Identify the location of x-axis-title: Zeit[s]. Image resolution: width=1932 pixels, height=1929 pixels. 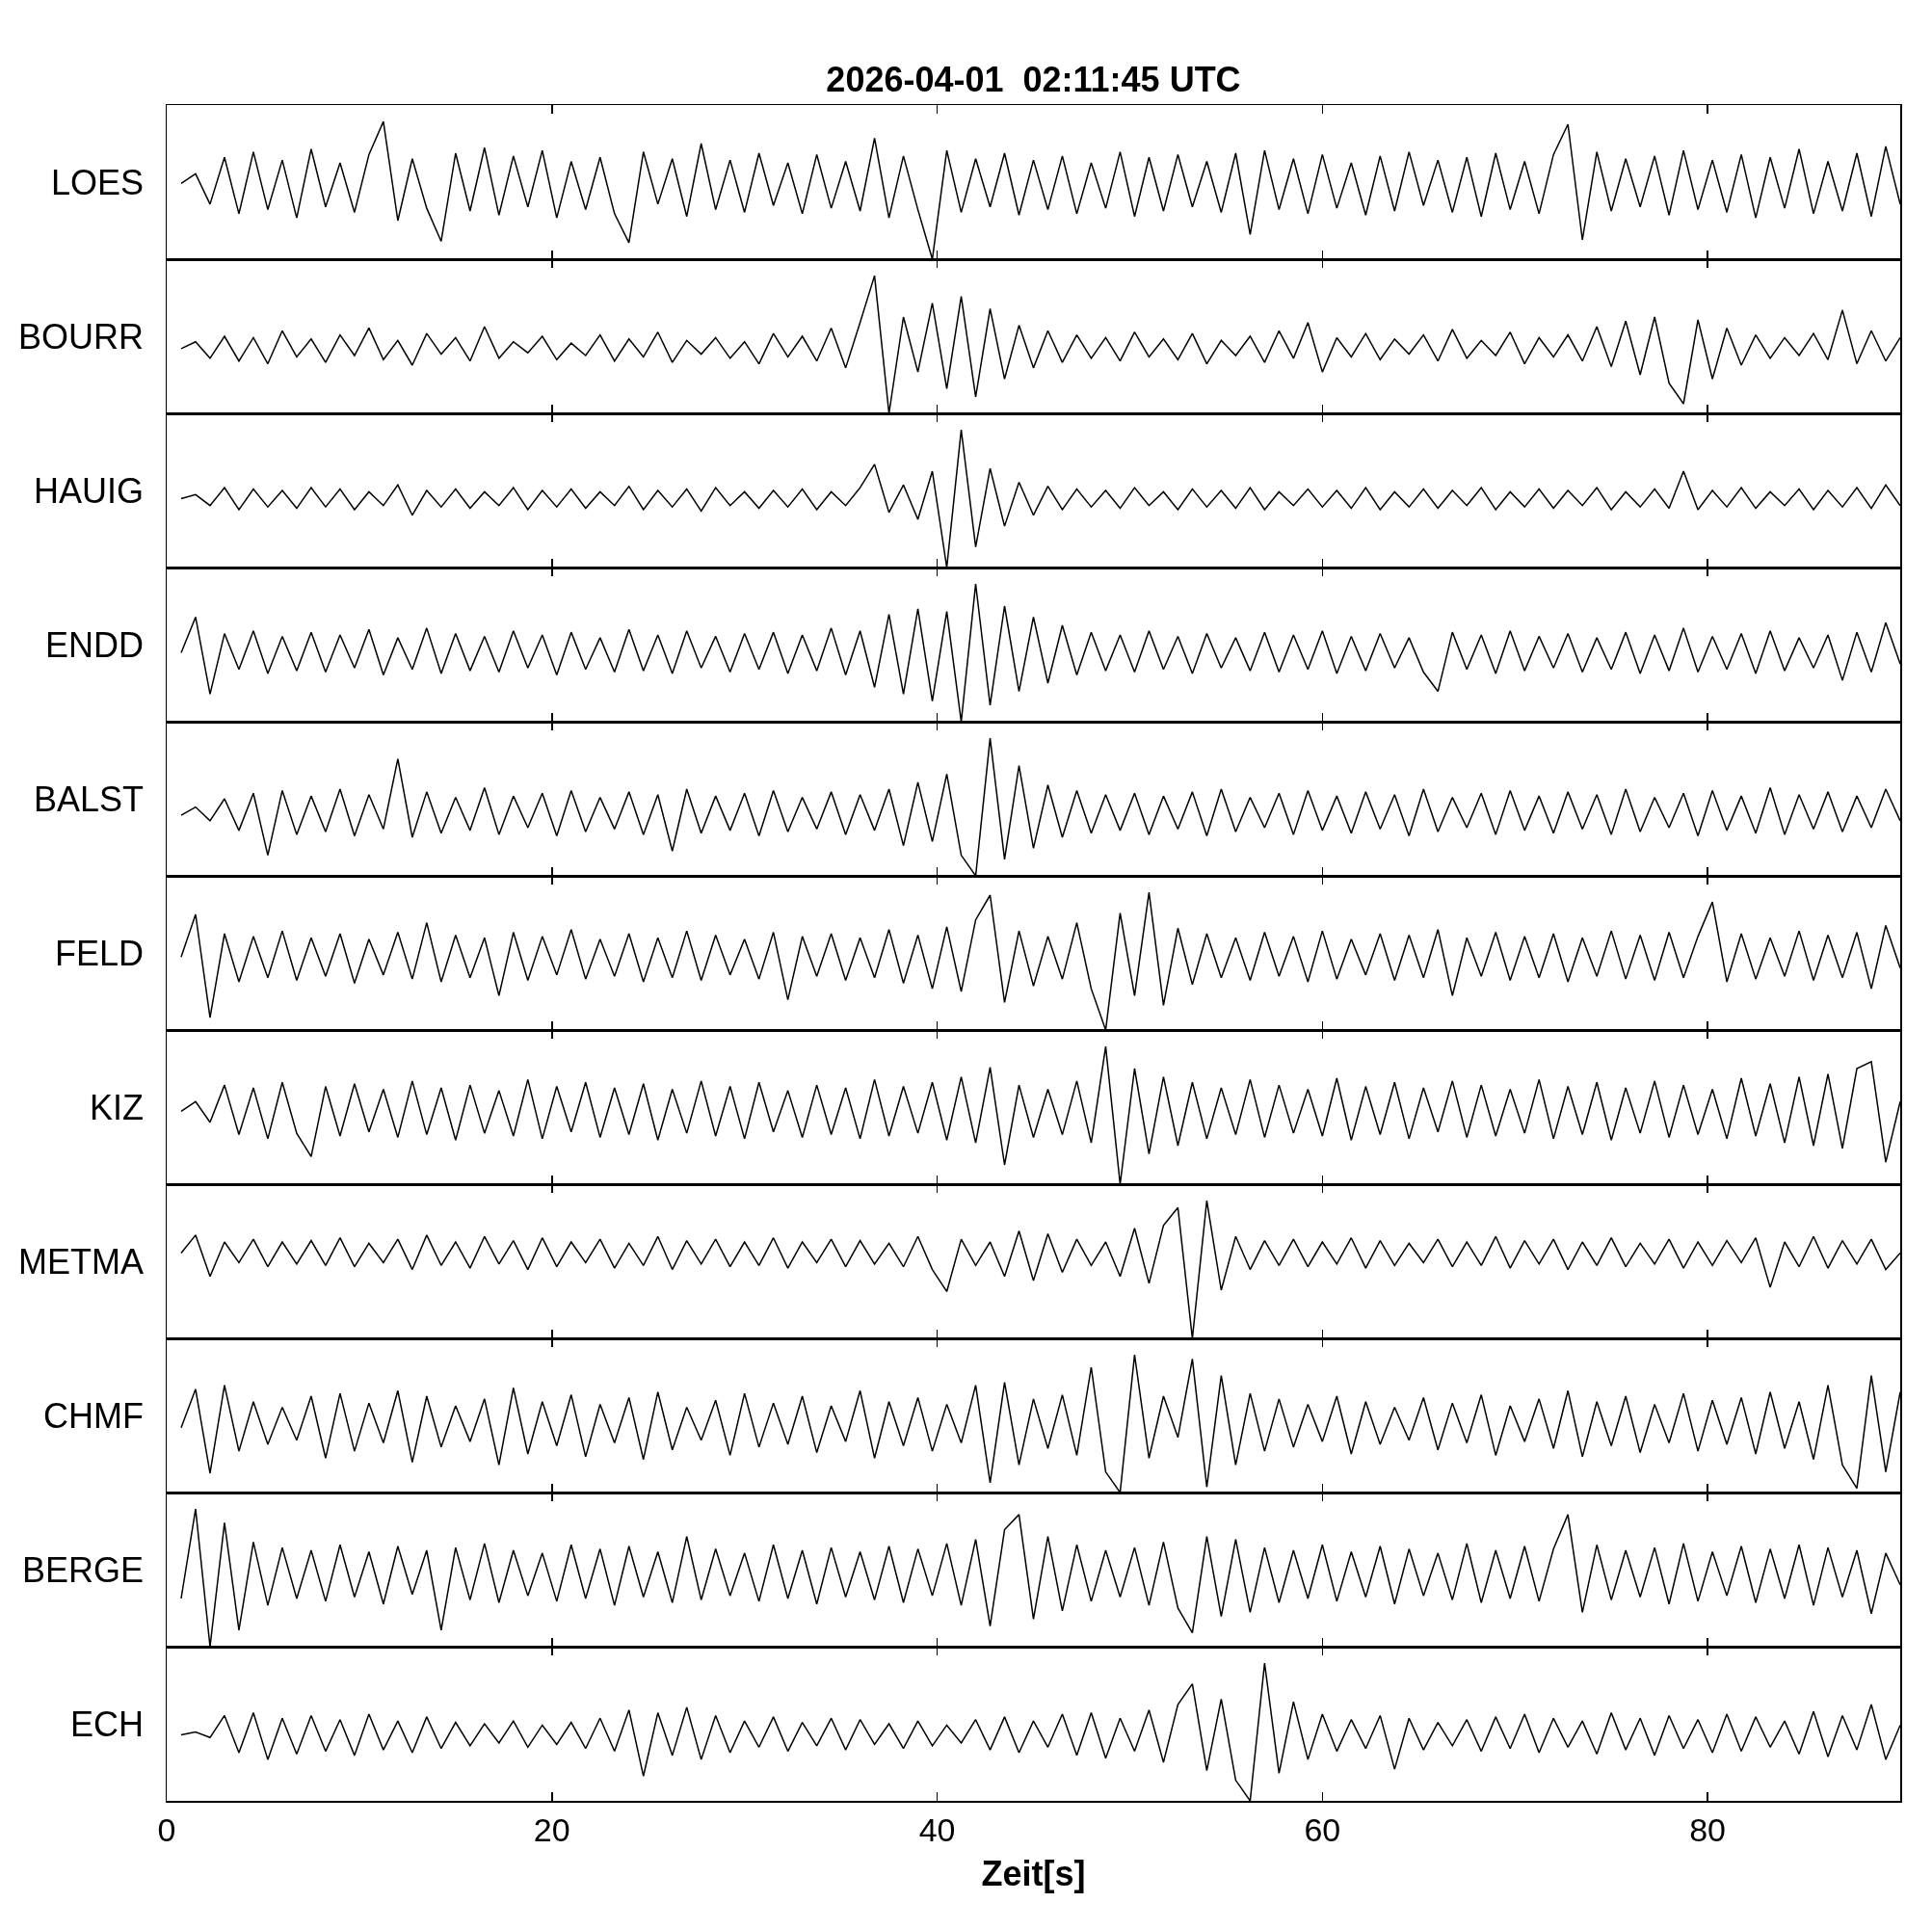
(1033, 1873).